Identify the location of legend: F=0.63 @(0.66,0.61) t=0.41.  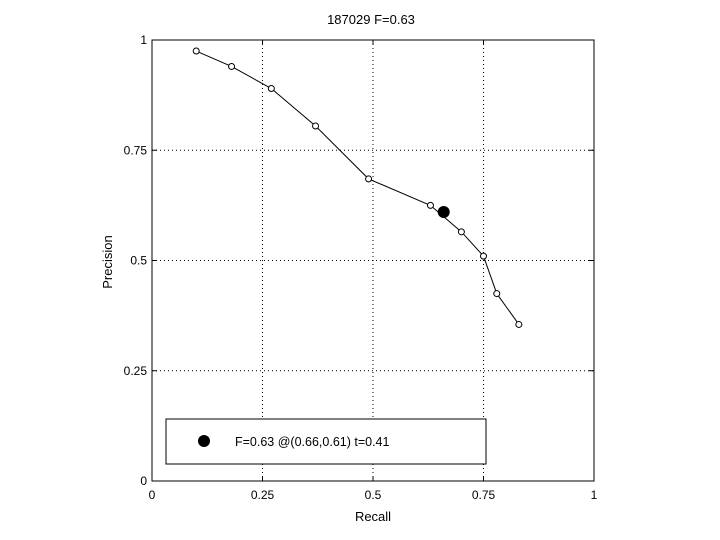
(326, 441).